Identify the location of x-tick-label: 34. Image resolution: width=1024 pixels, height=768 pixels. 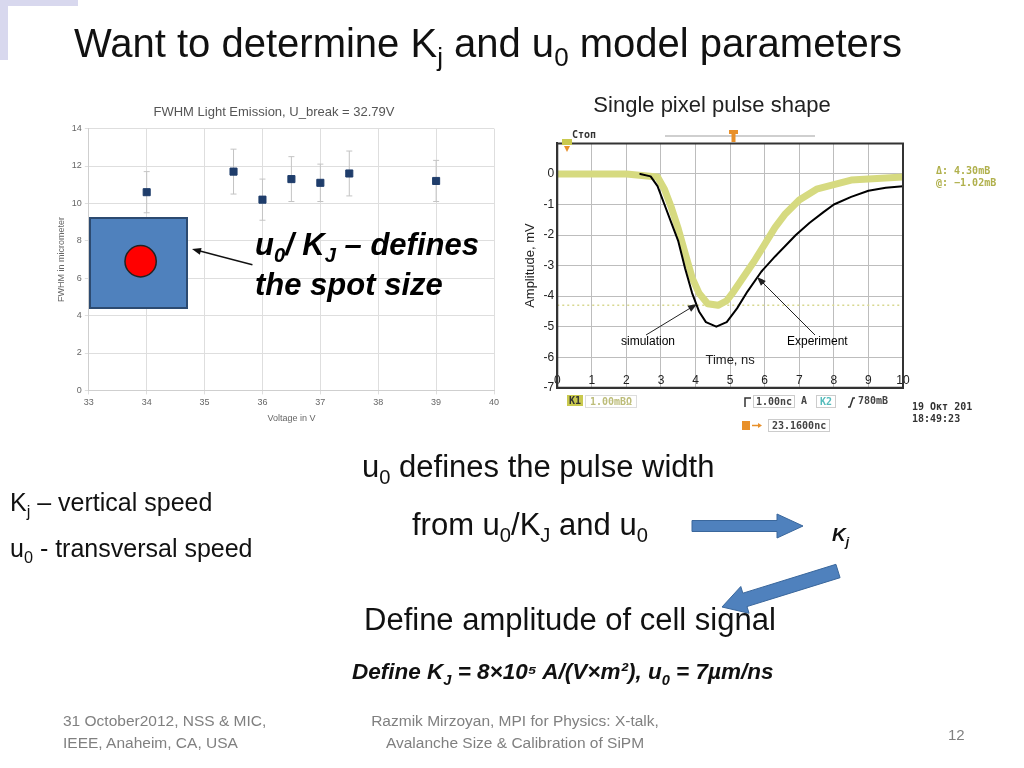
(146, 402).